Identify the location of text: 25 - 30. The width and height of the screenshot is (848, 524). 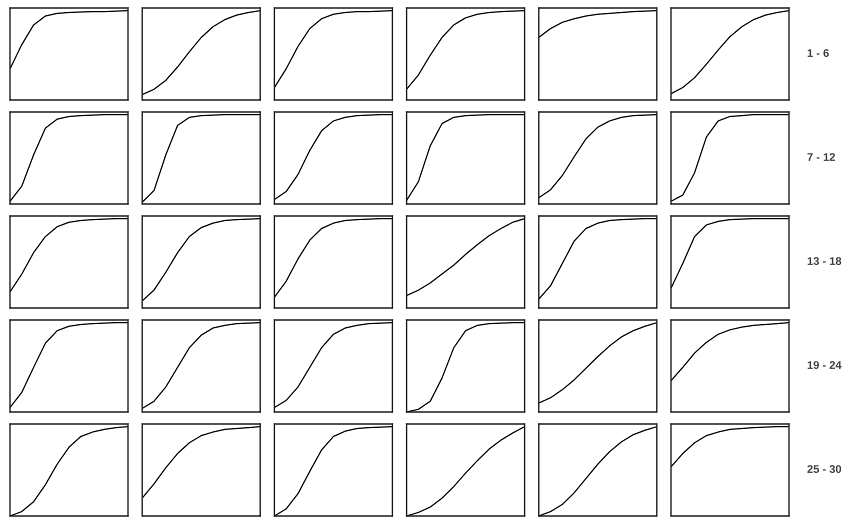
(824, 469).